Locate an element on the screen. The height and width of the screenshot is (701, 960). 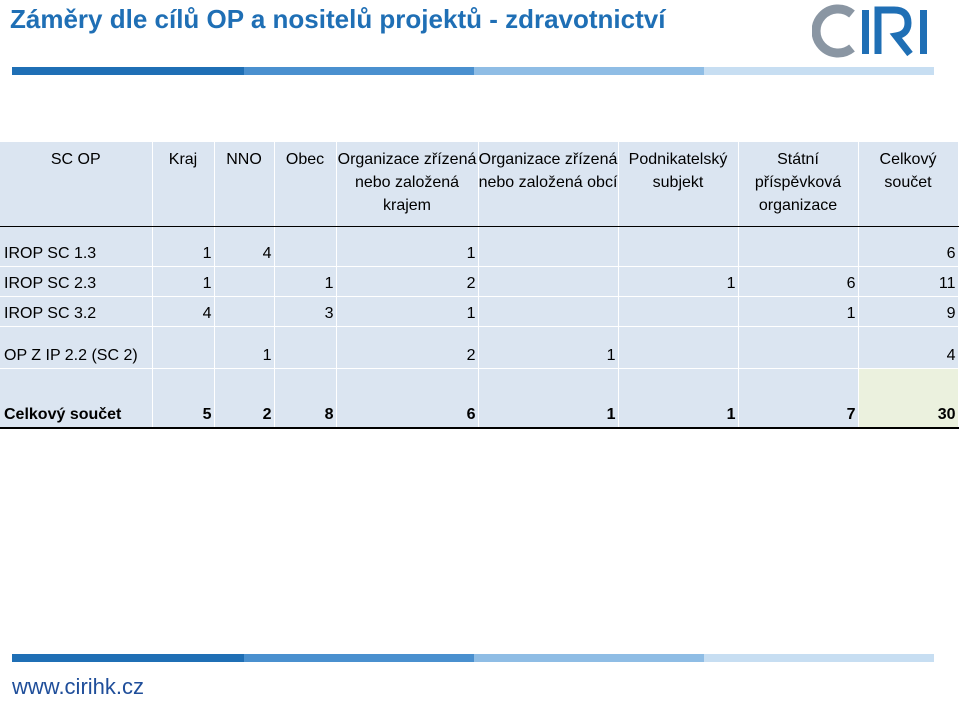
total-cell: 2 is located at coordinates (244, 398).